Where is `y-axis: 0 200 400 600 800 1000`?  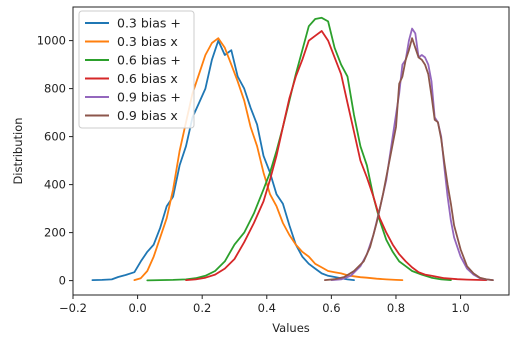 y-axis: 0 200 400 600 800 1000 is located at coordinates (55, 161).